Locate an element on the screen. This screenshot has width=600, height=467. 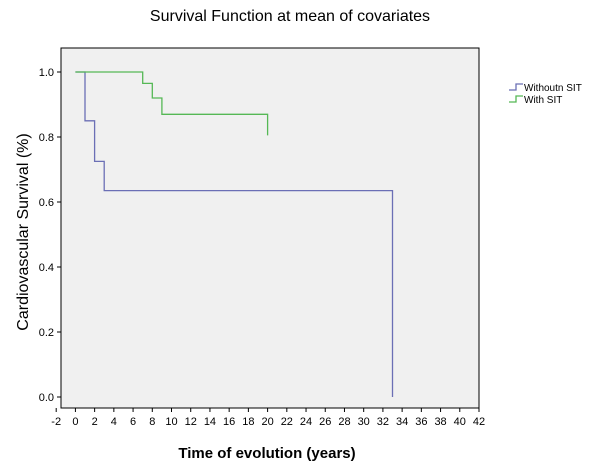
x-tick-label: 36 is located at coordinates (421, 422).